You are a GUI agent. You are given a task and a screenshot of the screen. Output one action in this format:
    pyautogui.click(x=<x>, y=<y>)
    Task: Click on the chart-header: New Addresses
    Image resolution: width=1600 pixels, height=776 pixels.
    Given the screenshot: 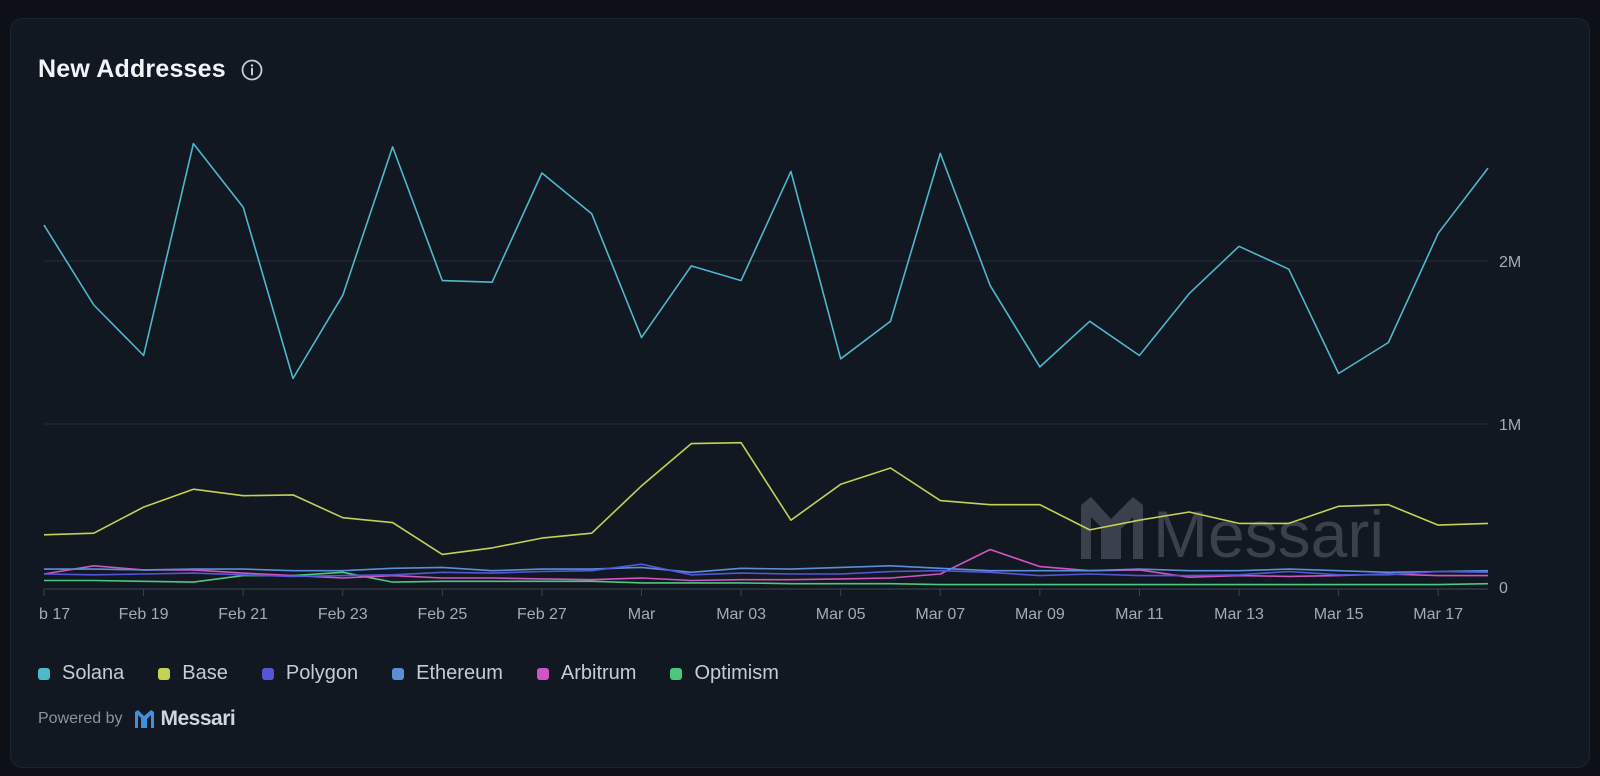 What is the action you would take?
    pyautogui.click(x=151, y=69)
    